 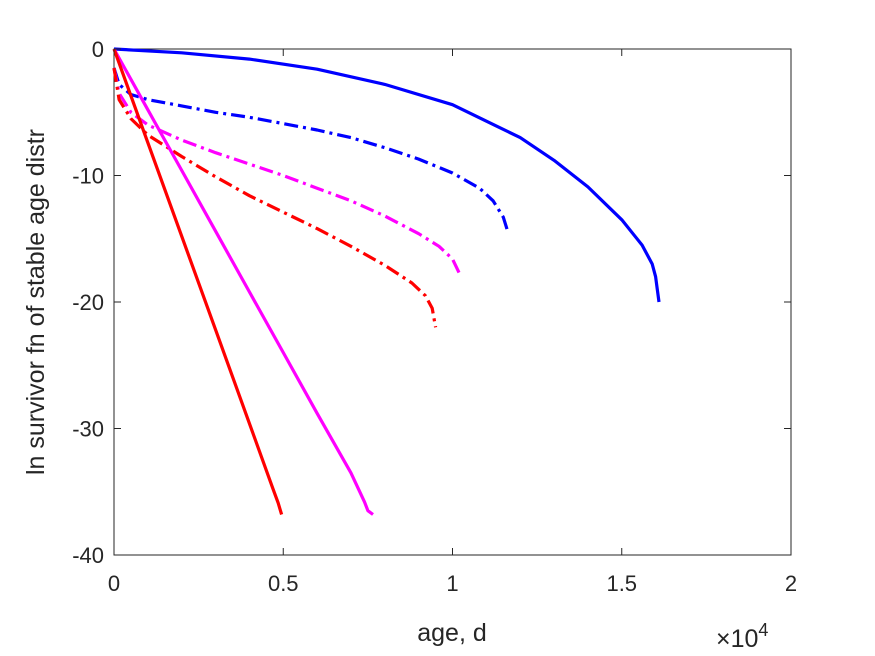 What do you see at coordinates (791, 583) in the screenshot?
I see `x-tick-label: 2` at bounding box center [791, 583].